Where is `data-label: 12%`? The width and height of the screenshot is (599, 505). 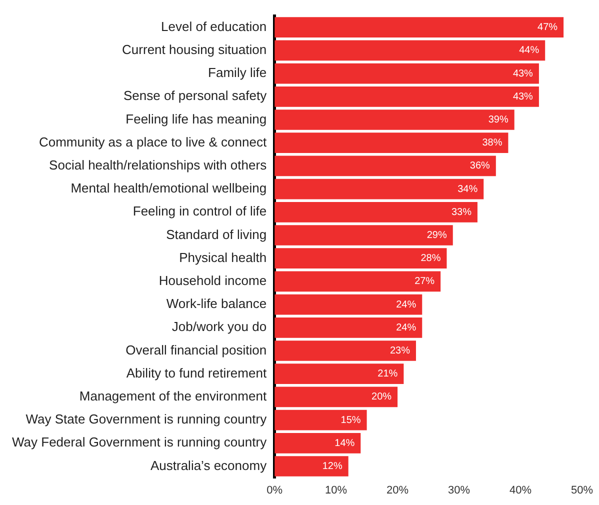
data-label: 12% is located at coordinates (332, 466).